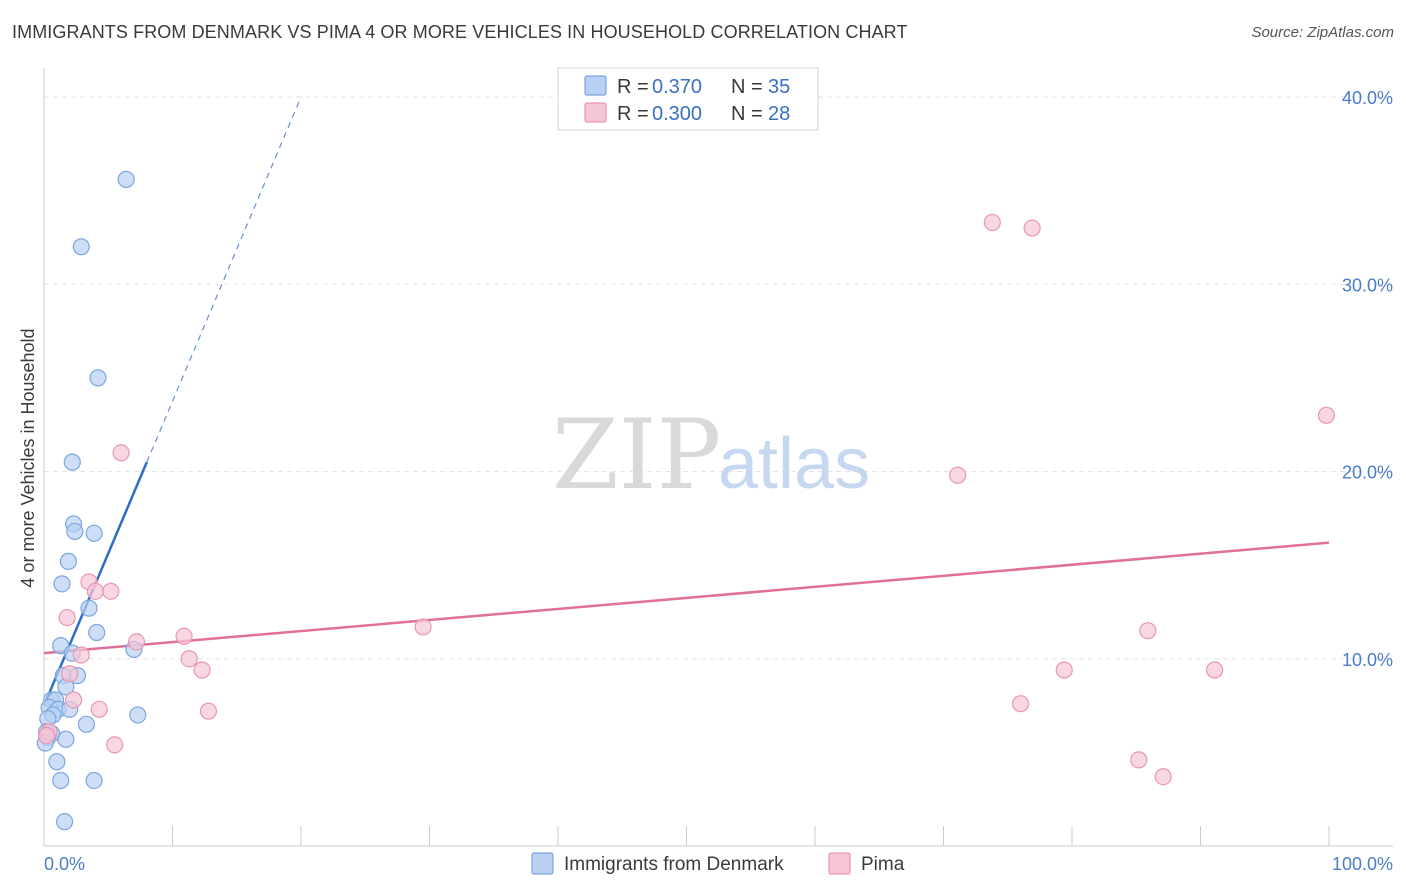  What do you see at coordinates (747, 87) in the screenshot?
I see `legend-n-label-blue: N =` at bounding box center [747, 87].